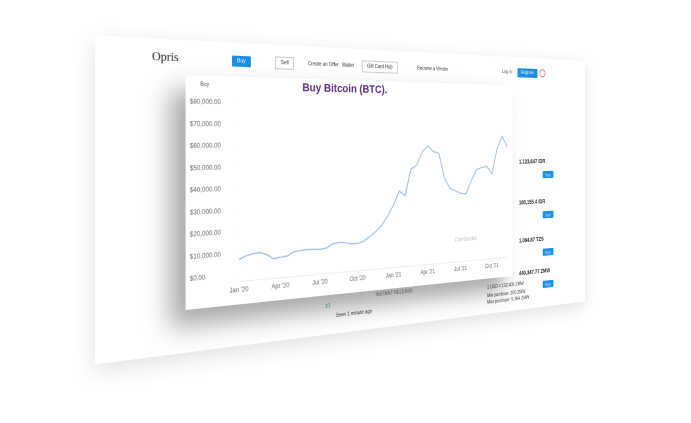 The width and height of the screenshot is (691, 423). What do you see at coordinates (466, 240) in the screenshot?
I see `chart-watermark: CoinGecko` at bounding box center [466, 240].